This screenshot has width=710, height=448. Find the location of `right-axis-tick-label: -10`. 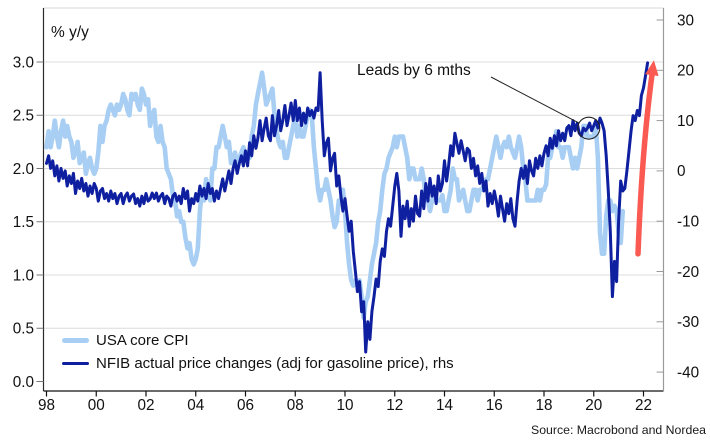

right-axis-tick-label: -10 is located at coordinates (688, 222).